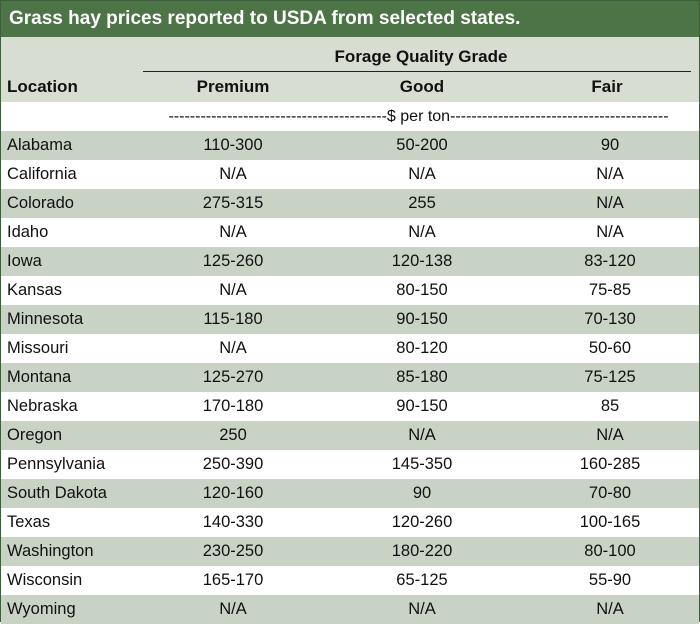  Describe the element at coordinates (422, 377) in the screenshot. I see `good-cell: 85-180` at that location.